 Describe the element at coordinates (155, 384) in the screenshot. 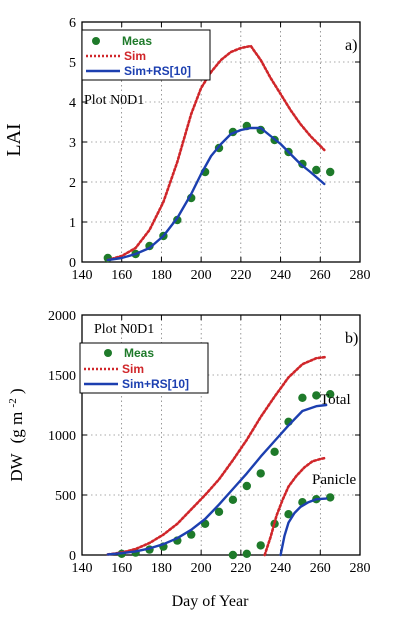

I see `panel-b-legend-simrs: Sim+RS[10]` at that location.